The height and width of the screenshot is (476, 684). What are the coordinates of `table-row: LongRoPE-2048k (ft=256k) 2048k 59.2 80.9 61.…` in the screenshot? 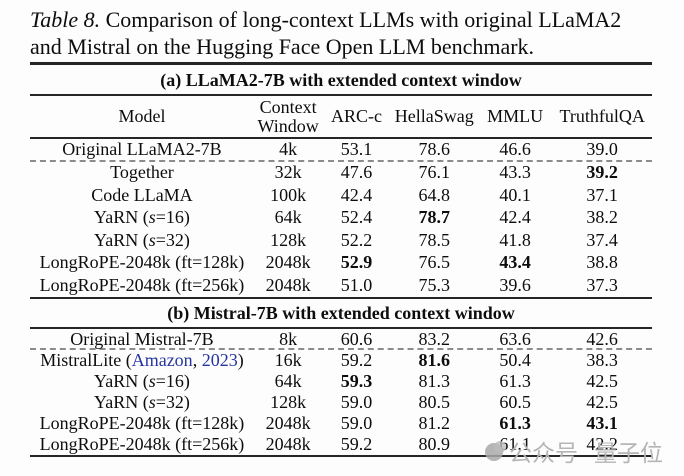 It's located at (341, 444).